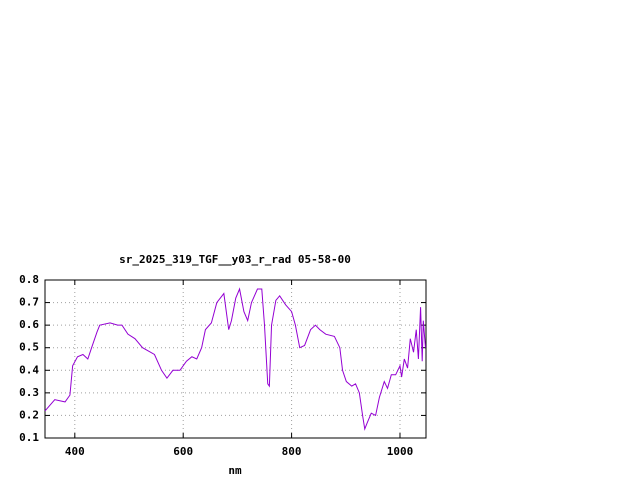  What do you see at coordinates (29, 392) in the screenshot?
I see `y-tick-label: 0.3` at bounding box center [29, 392].